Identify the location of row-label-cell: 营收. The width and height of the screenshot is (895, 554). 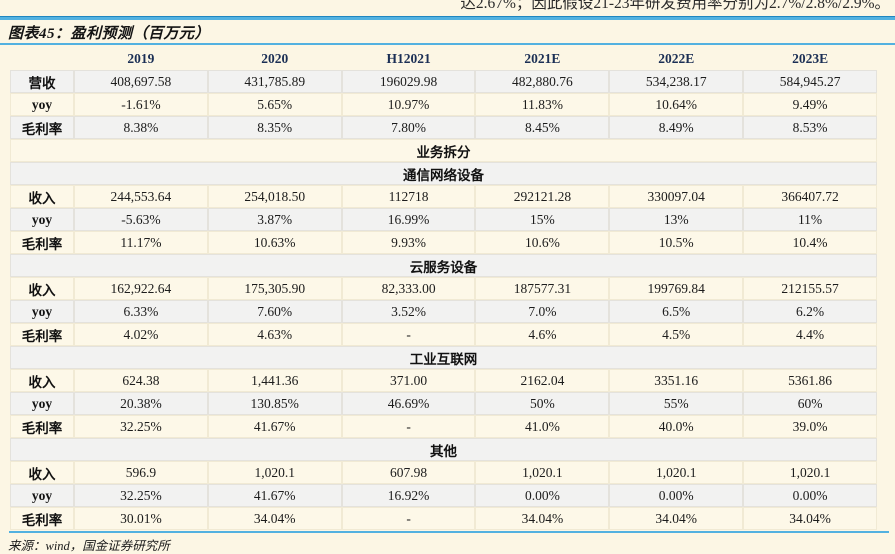
(42, 81).